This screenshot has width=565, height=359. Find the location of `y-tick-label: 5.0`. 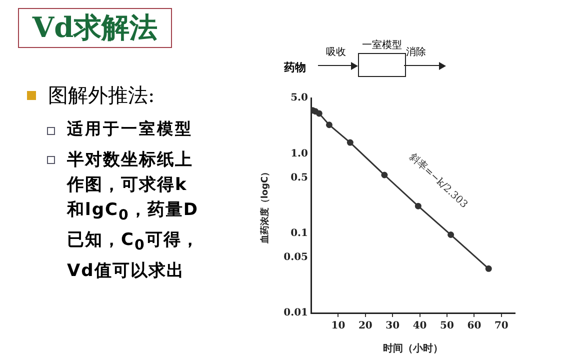

y-tick-label: 5.0 is located at coordinates (299, 98).